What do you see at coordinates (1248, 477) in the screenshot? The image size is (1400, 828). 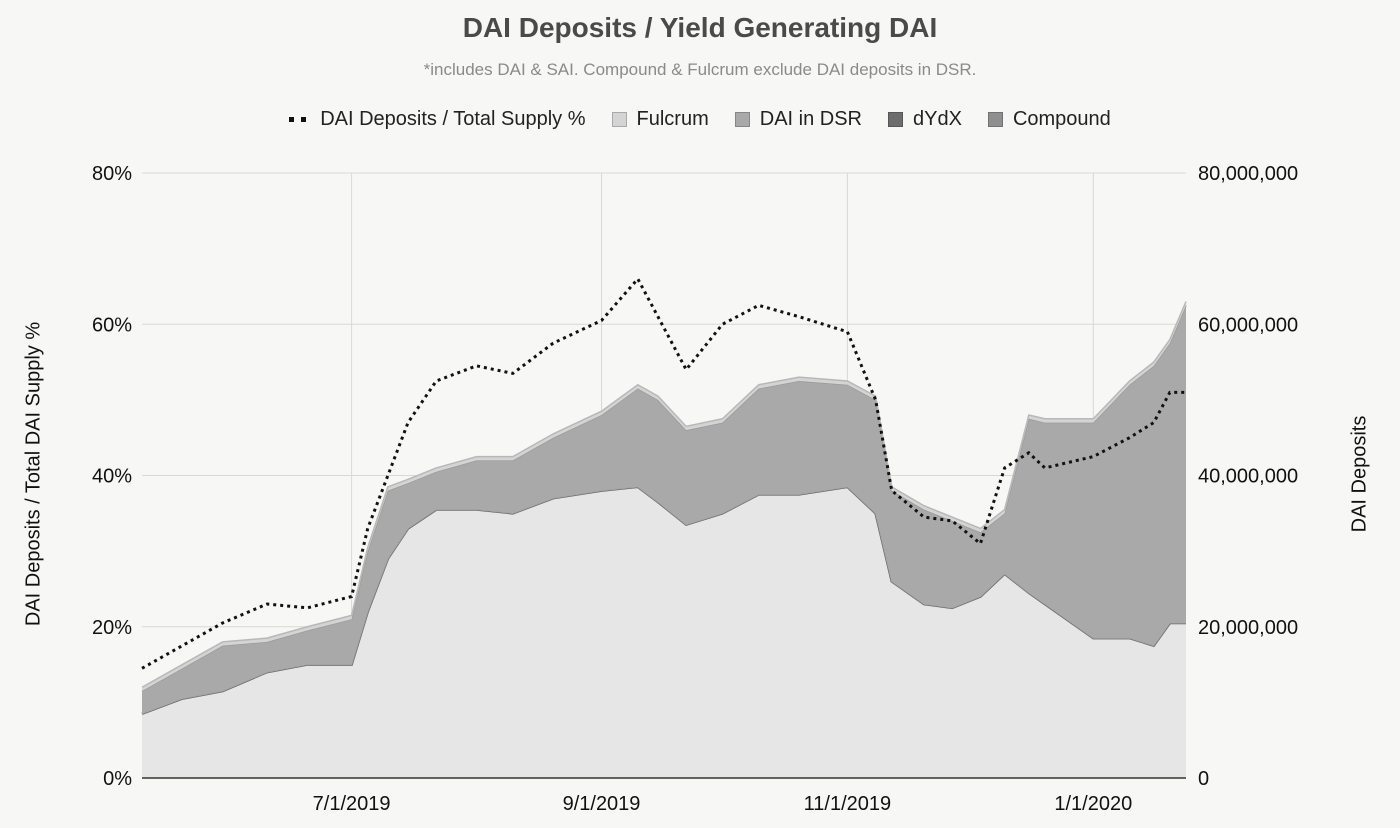 I see `y-right-tick-label: 40,000,000` at bounding box center [1248, 477].